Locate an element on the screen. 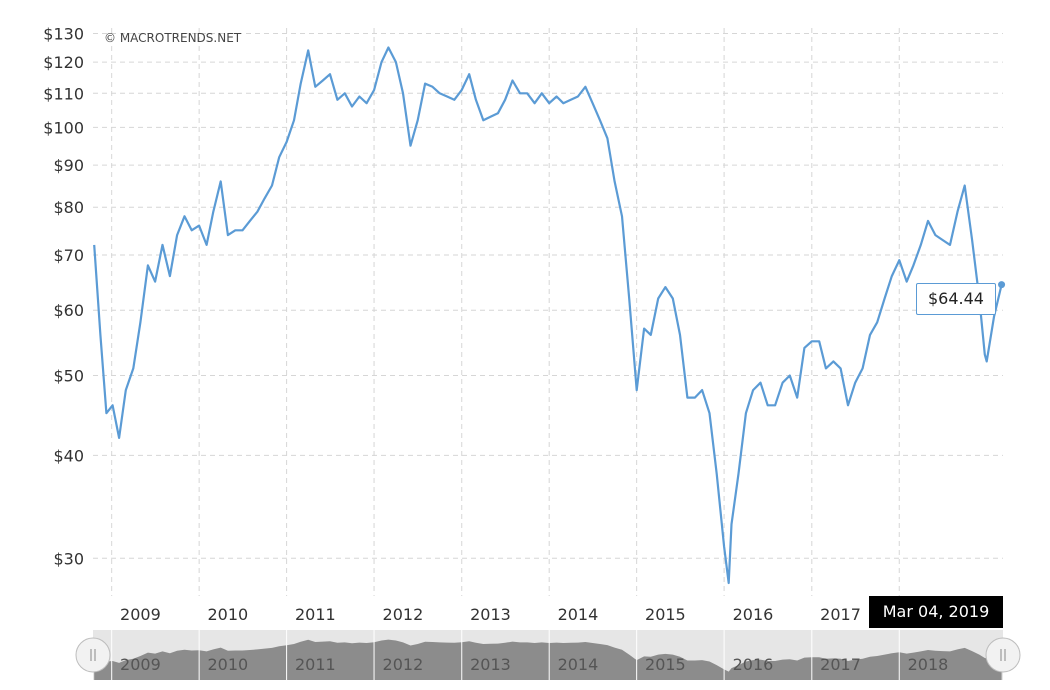 This screenshot has height=690, width=1050. x-tick-label: 2014 is located at coordinates (578, 614).